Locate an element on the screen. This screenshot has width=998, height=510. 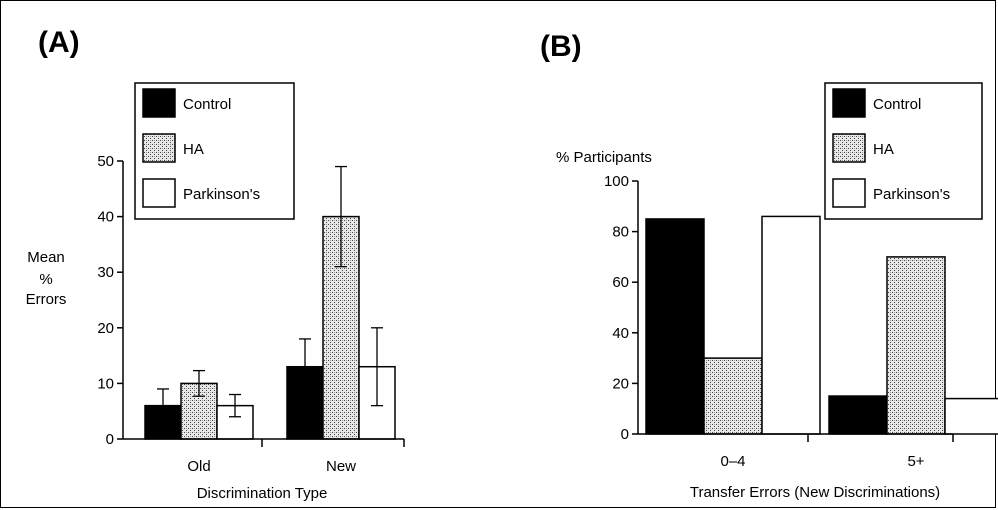
panel-b-x-tick-label-5: 5+ is located at coordinates (915, 461).